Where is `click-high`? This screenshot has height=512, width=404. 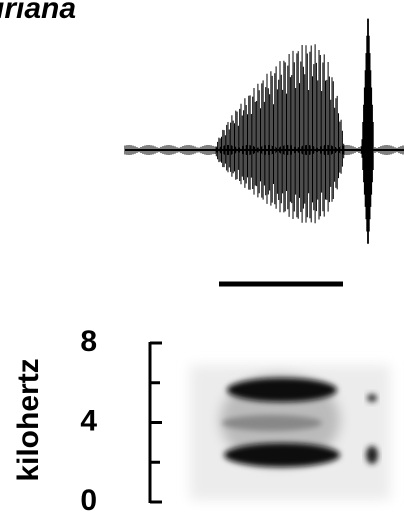 click-high is located at coordinates (372, 398).